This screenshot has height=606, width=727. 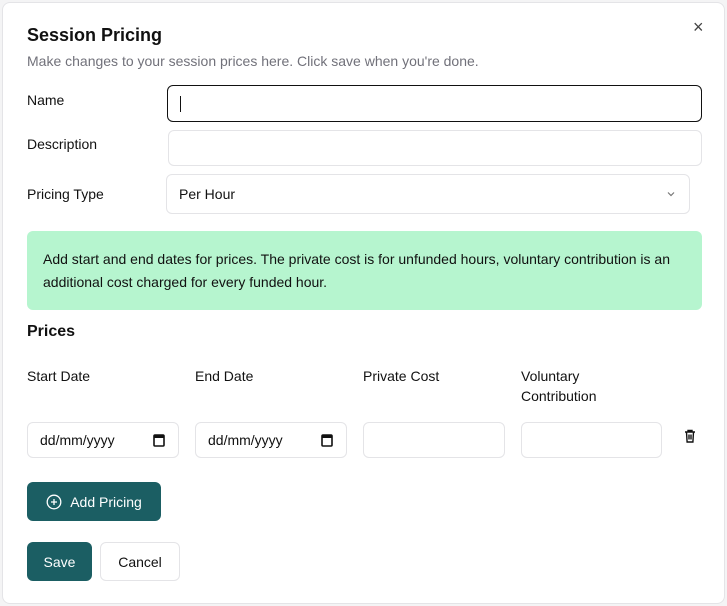 I want to click on add-pricing-label: Add Pricing, so click(x=106, y=501).